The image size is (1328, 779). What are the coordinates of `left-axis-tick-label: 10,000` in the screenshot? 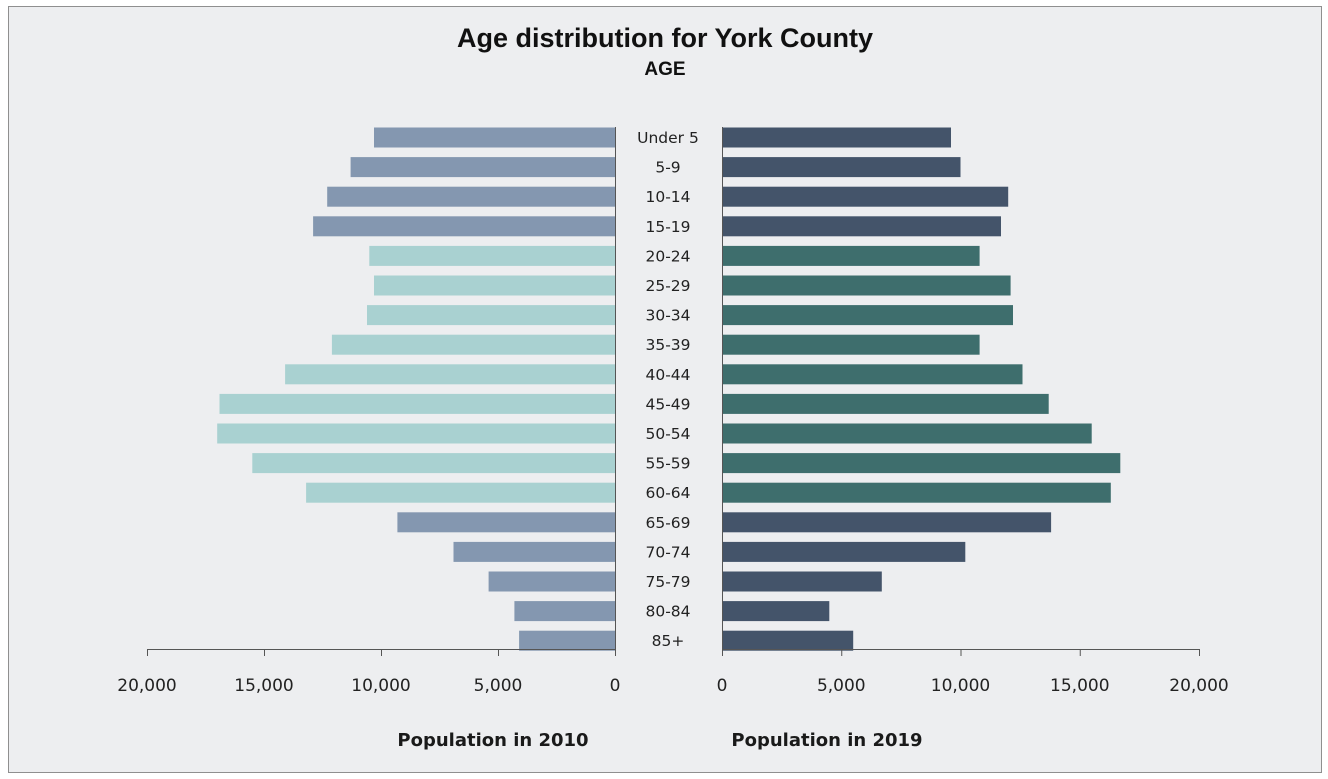 It's located at (380, 686).